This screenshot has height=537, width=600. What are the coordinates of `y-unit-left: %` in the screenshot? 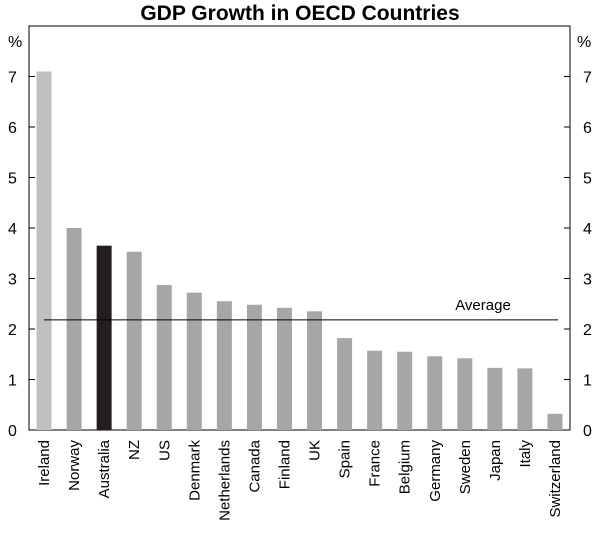 It's located at (15, 42).